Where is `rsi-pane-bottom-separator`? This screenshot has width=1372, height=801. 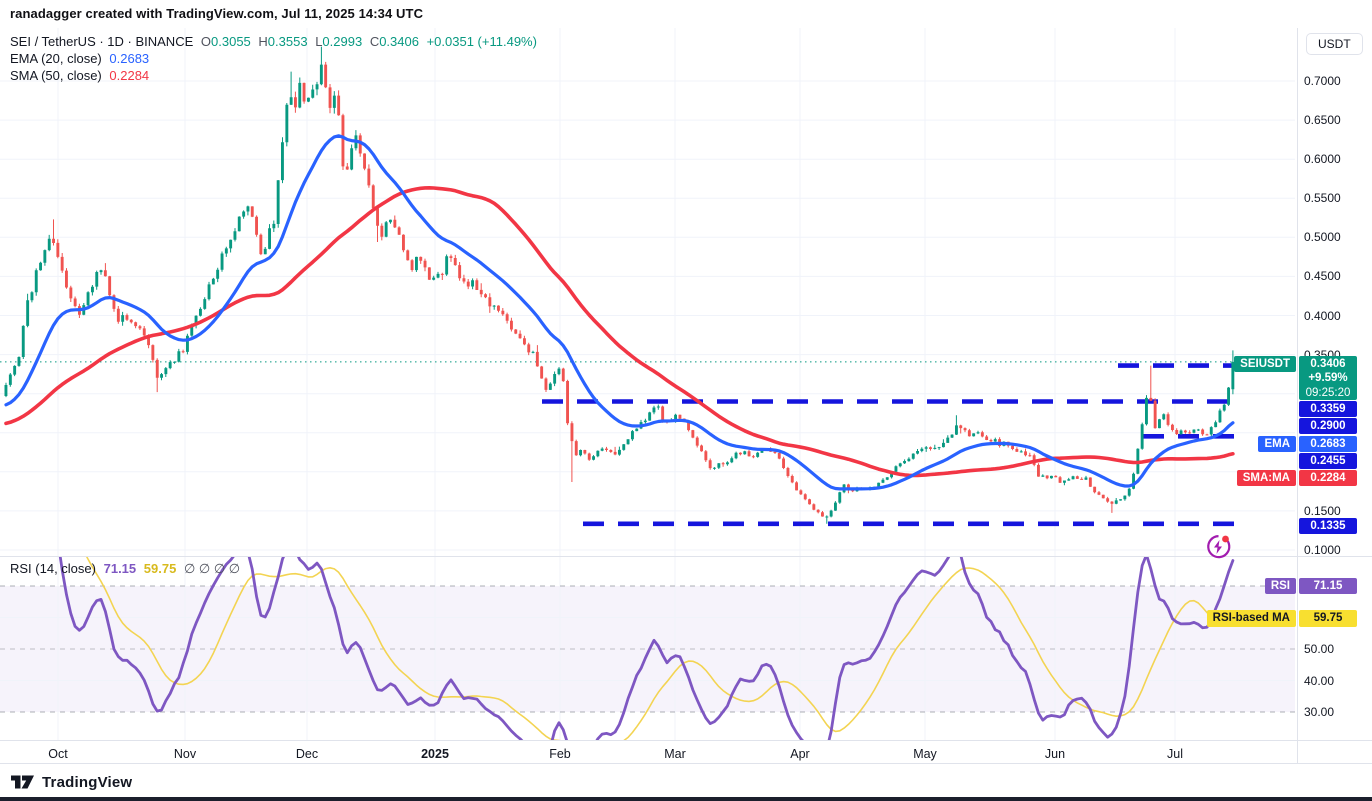
rsi-pane-bottom-separator is located at coordinates (686, 740).